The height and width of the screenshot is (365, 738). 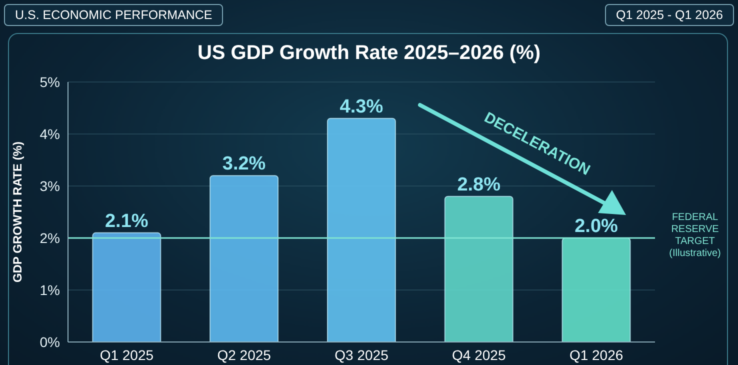 What do you see at coordinates (361, 354) in the screenshot?
I see `x-tick-label: Q3 2025` at bounding box center [361, 354].